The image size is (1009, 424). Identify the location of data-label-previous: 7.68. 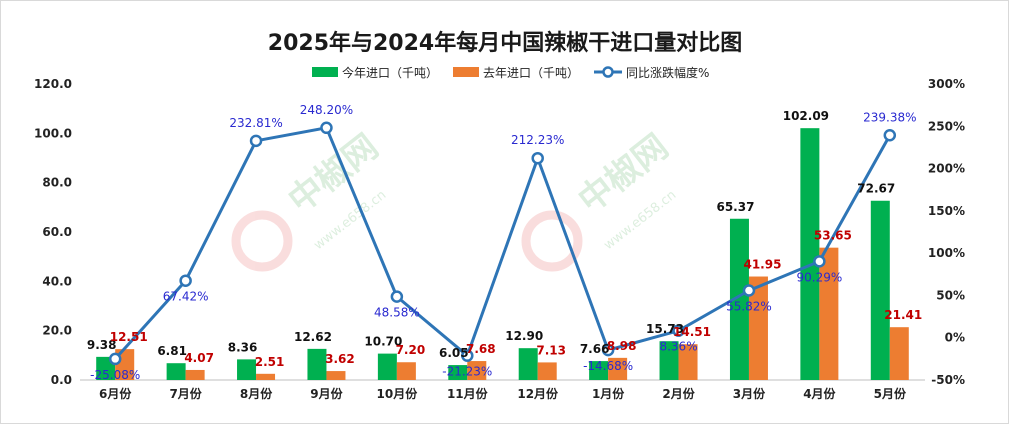
(481, 349).